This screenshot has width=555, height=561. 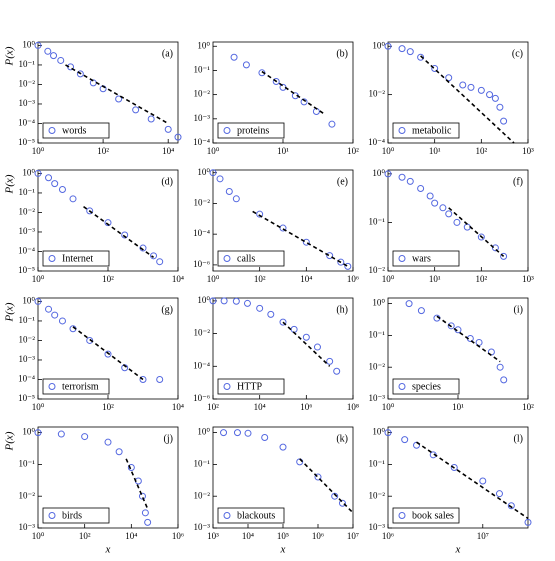 I want to click on panel-label: (e), so click(x=342, y=181).